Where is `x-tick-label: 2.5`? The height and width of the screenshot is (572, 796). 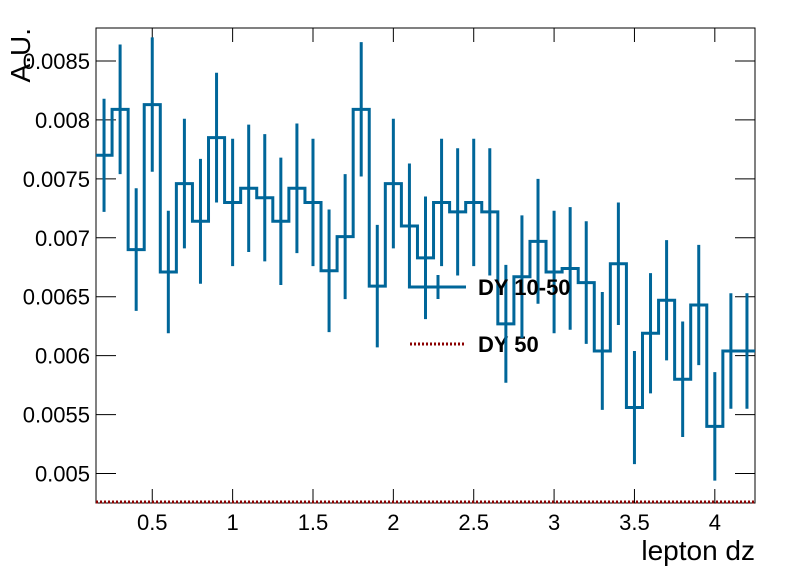
x-tick-label: 2.5 is located at coordinates (473, 522).